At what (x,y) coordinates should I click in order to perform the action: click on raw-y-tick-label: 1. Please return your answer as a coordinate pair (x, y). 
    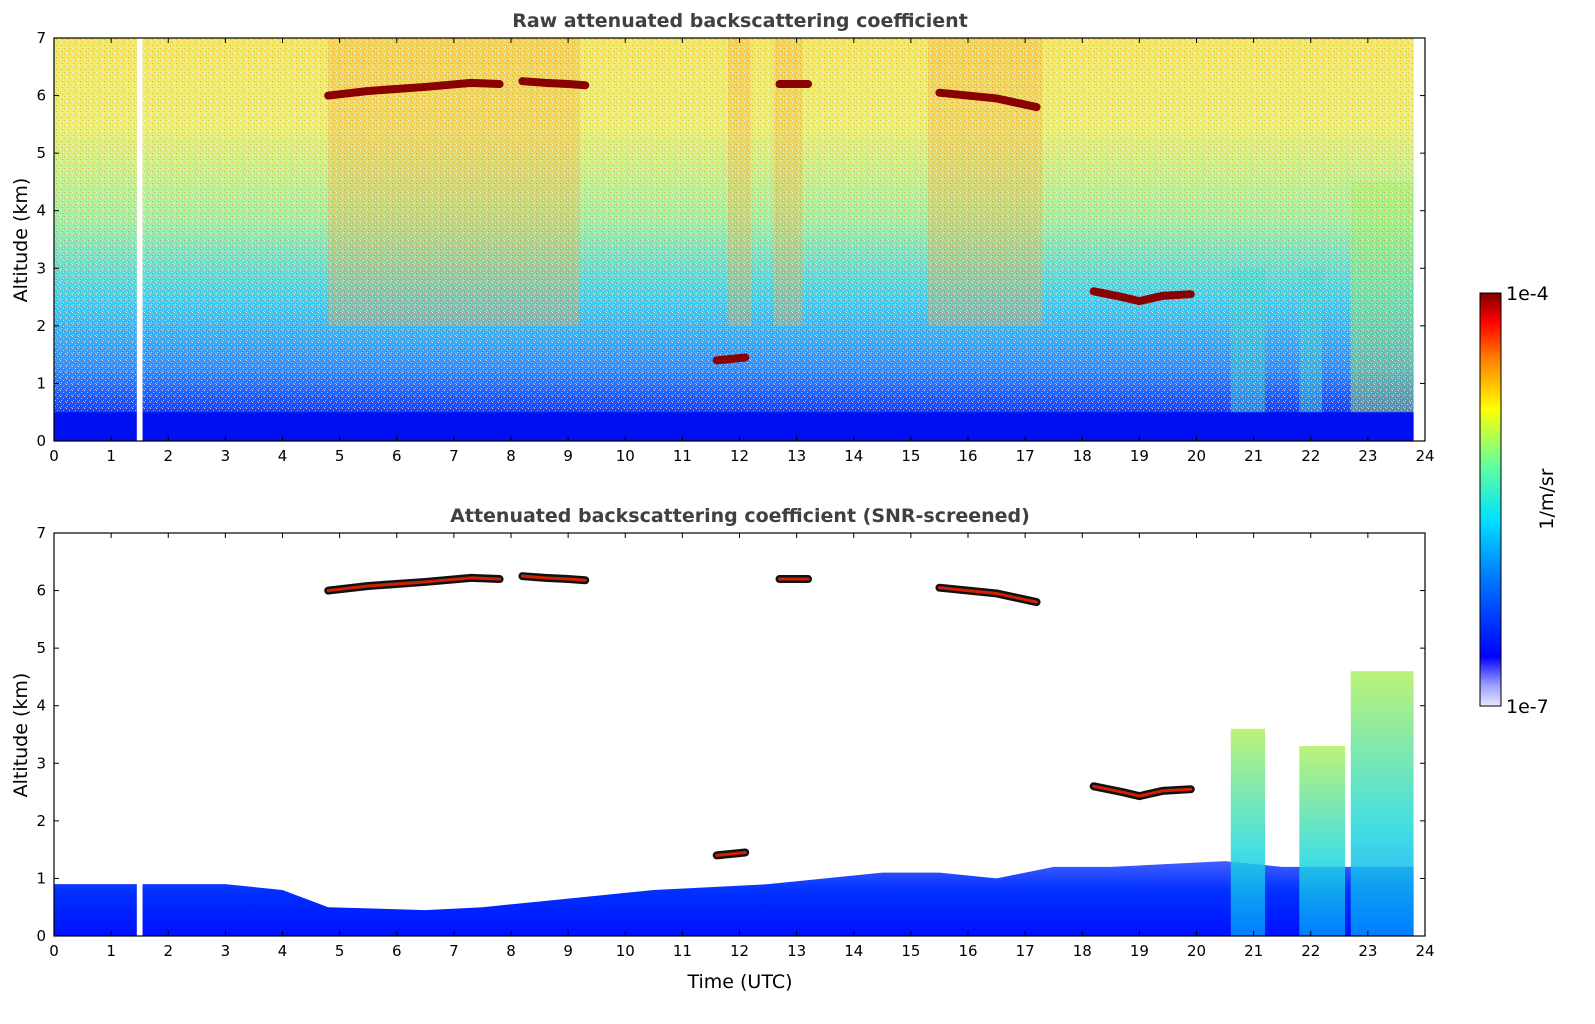
    Looking at the image, I should click on (41, 383).